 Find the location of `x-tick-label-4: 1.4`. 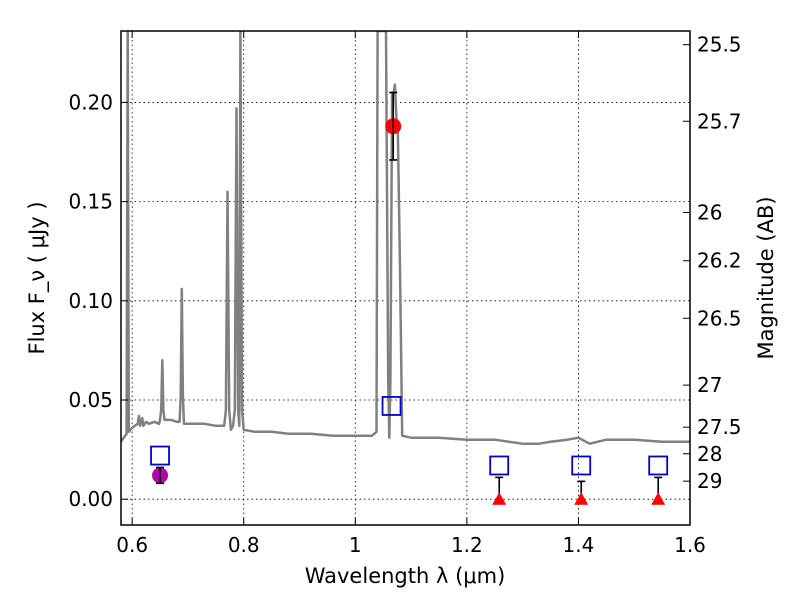

x-tick-label-4: 1.4 is located at coordinates (579, 545).